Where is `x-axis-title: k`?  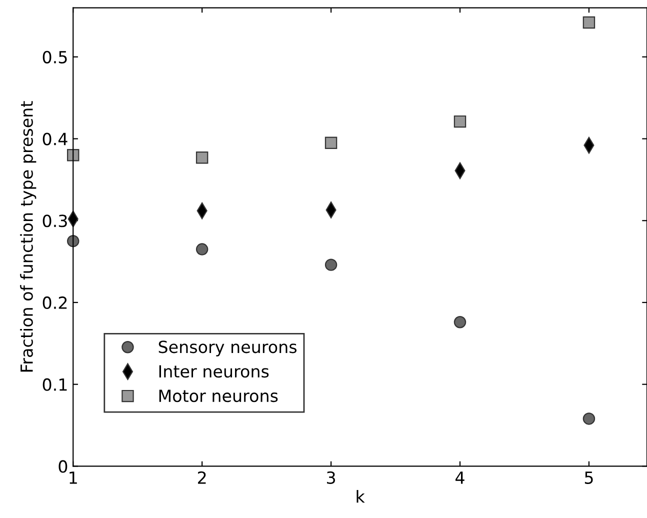
x-axis-title: k is located at coordinates (360, 496).